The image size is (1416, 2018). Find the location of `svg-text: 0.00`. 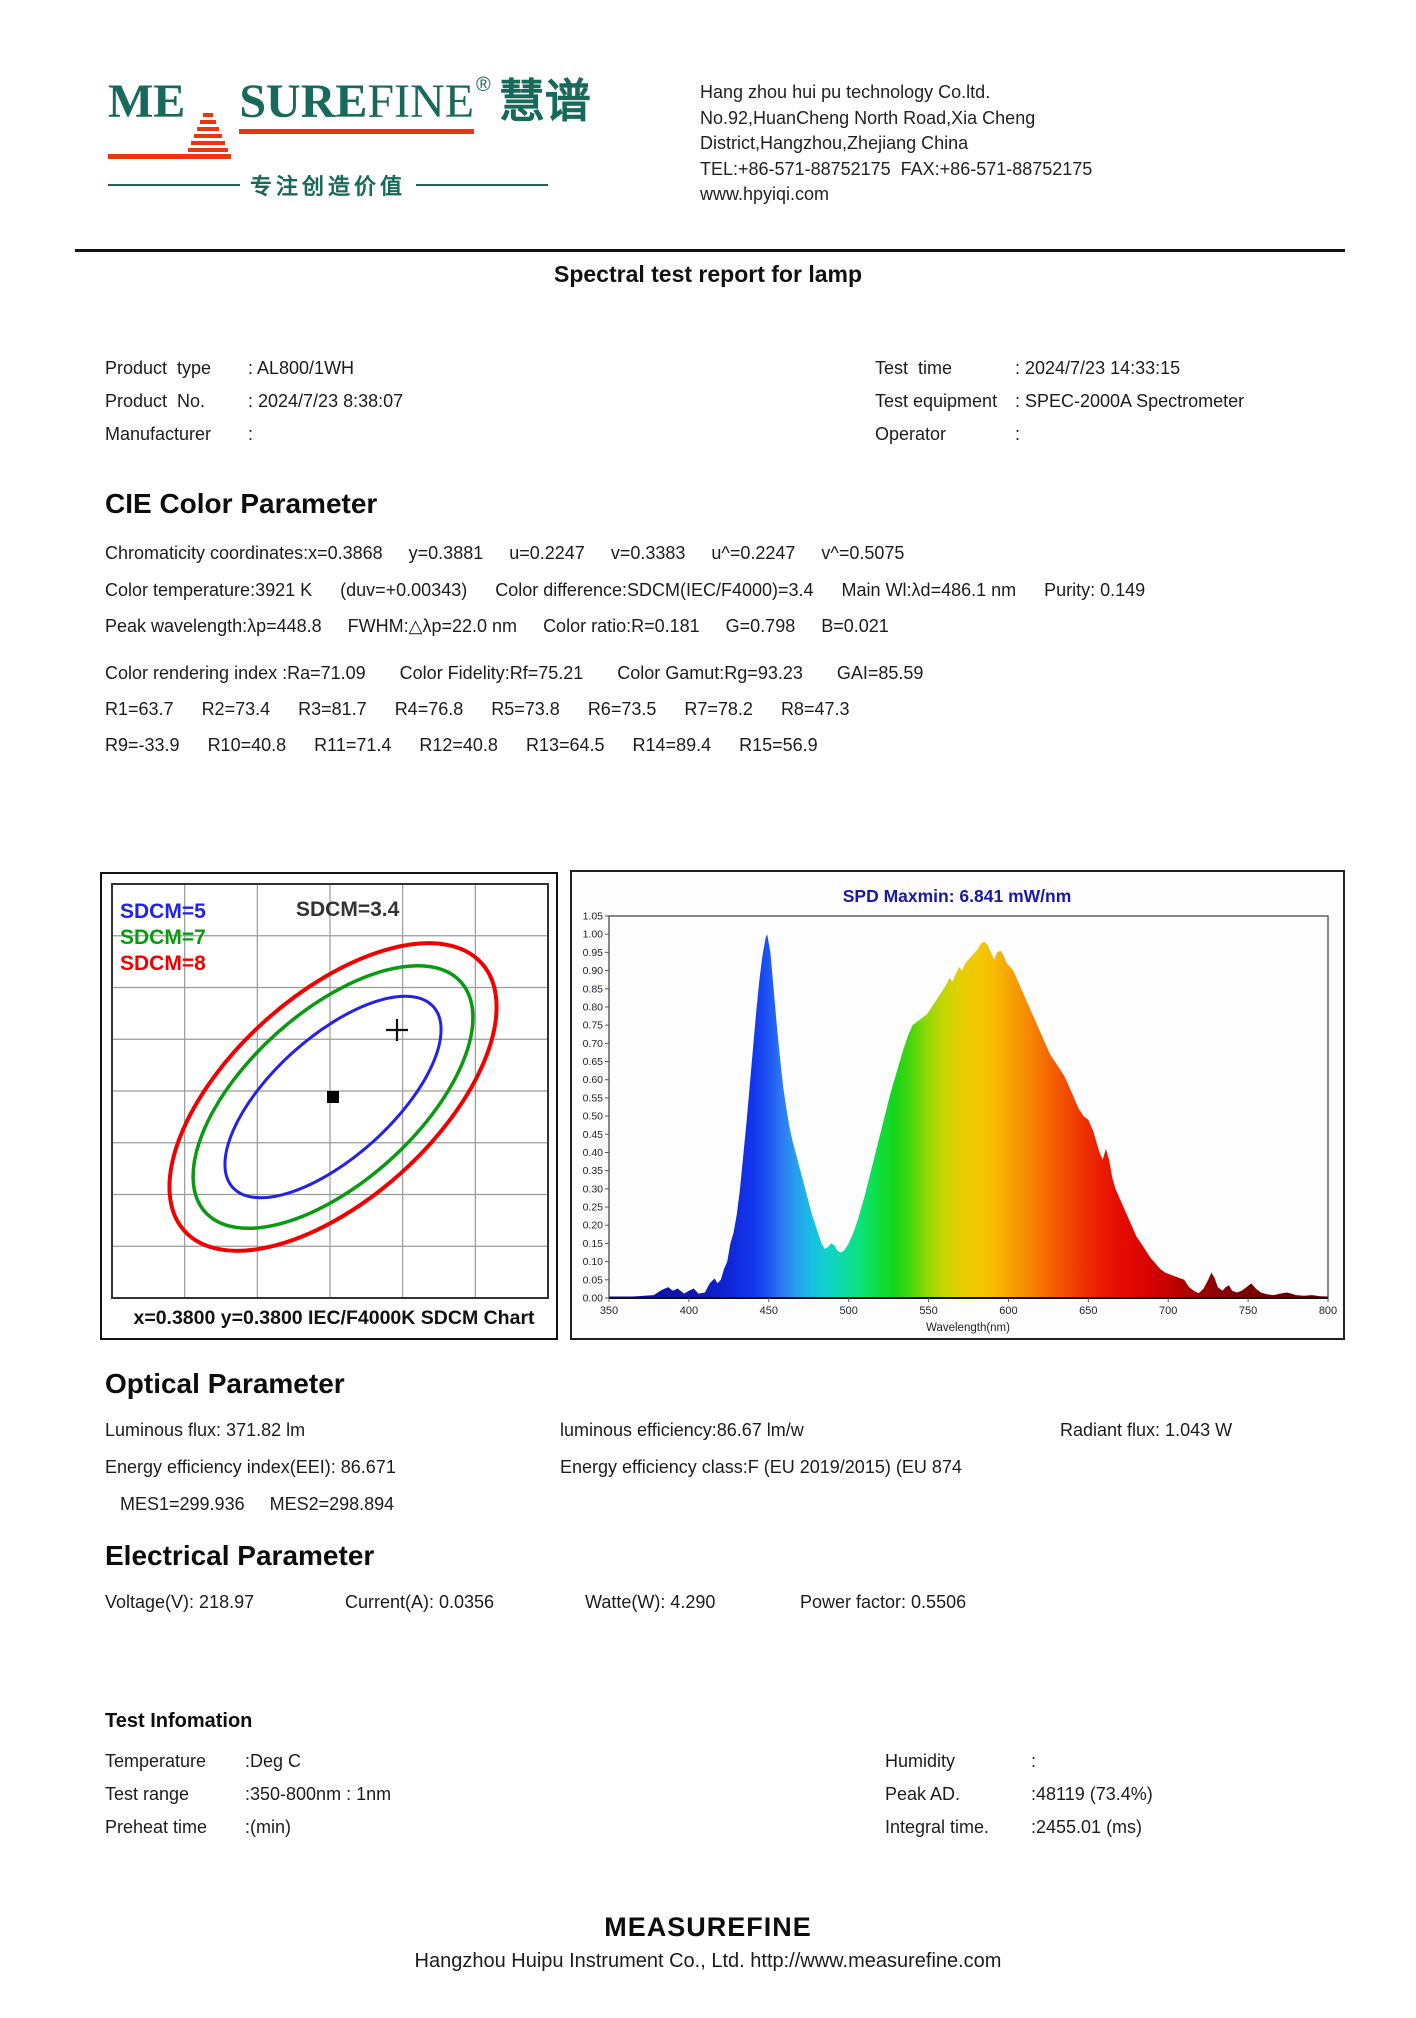

svg-text: 0.00 is located at coordinates (593, 1299).